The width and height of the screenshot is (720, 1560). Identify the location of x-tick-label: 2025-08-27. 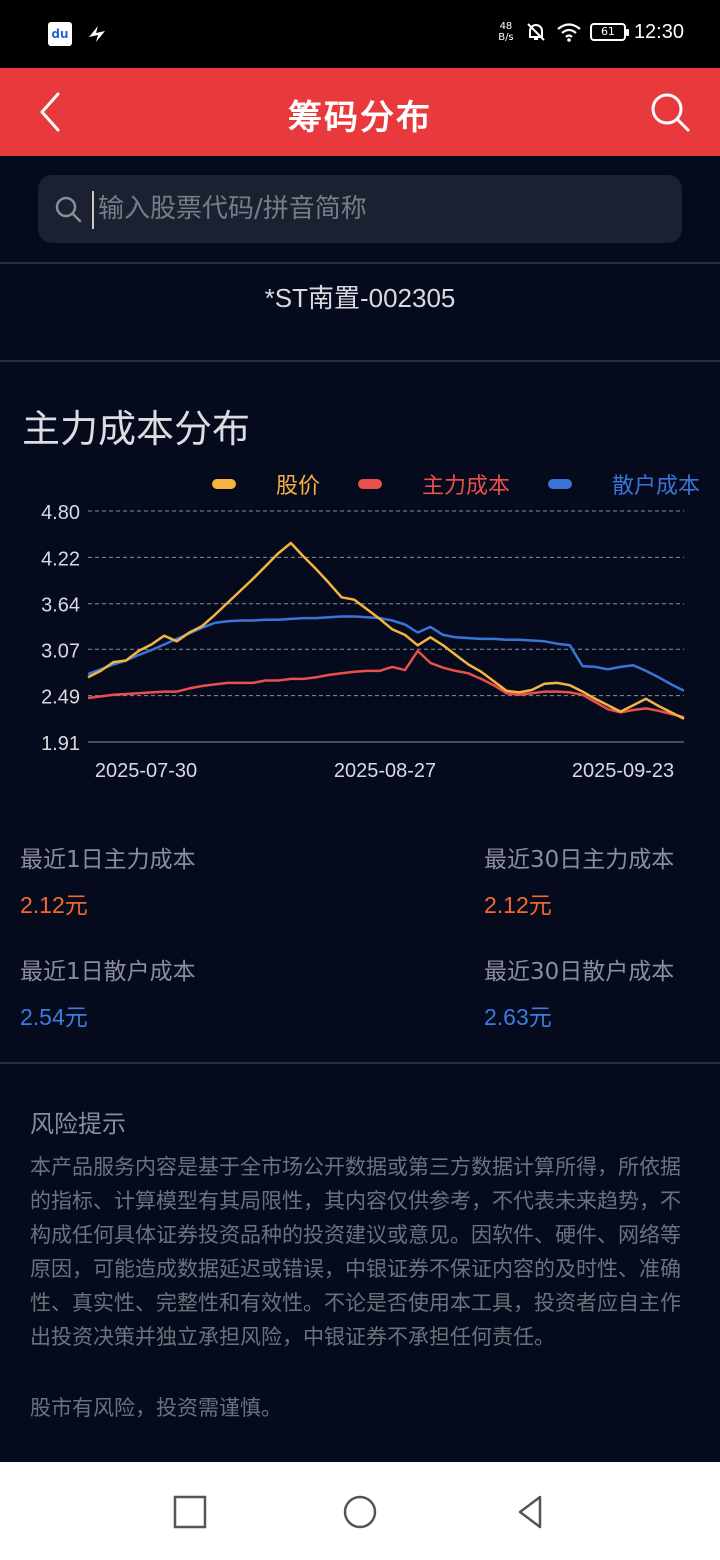
(385, 771).